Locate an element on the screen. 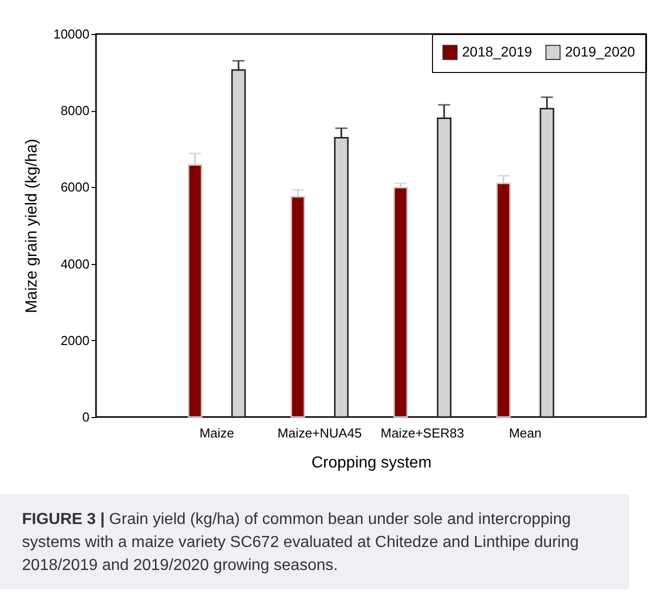  x-tick-label: Mean is located at coordinates (525, 433).